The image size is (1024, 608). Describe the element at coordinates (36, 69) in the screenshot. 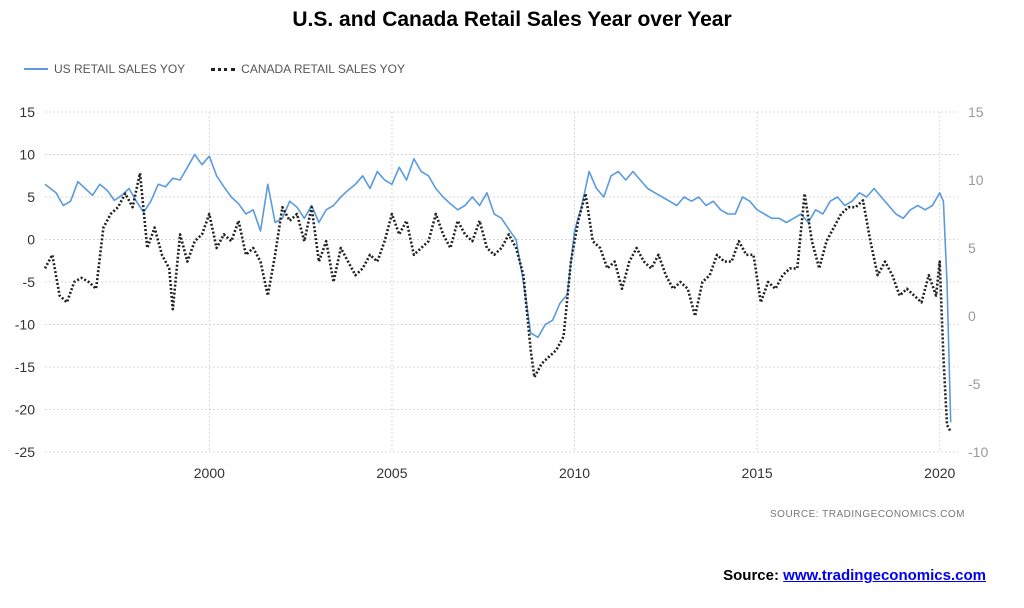

I see `legend-swatch-us` at that location.